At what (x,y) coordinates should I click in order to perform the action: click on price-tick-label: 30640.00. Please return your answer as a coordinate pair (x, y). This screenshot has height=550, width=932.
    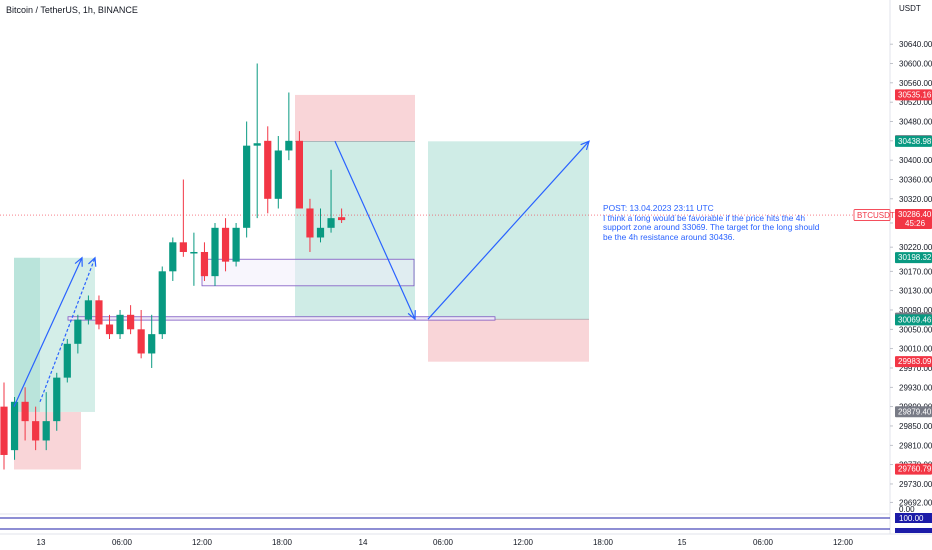
    Looking at the image, I should click on (915, 44).